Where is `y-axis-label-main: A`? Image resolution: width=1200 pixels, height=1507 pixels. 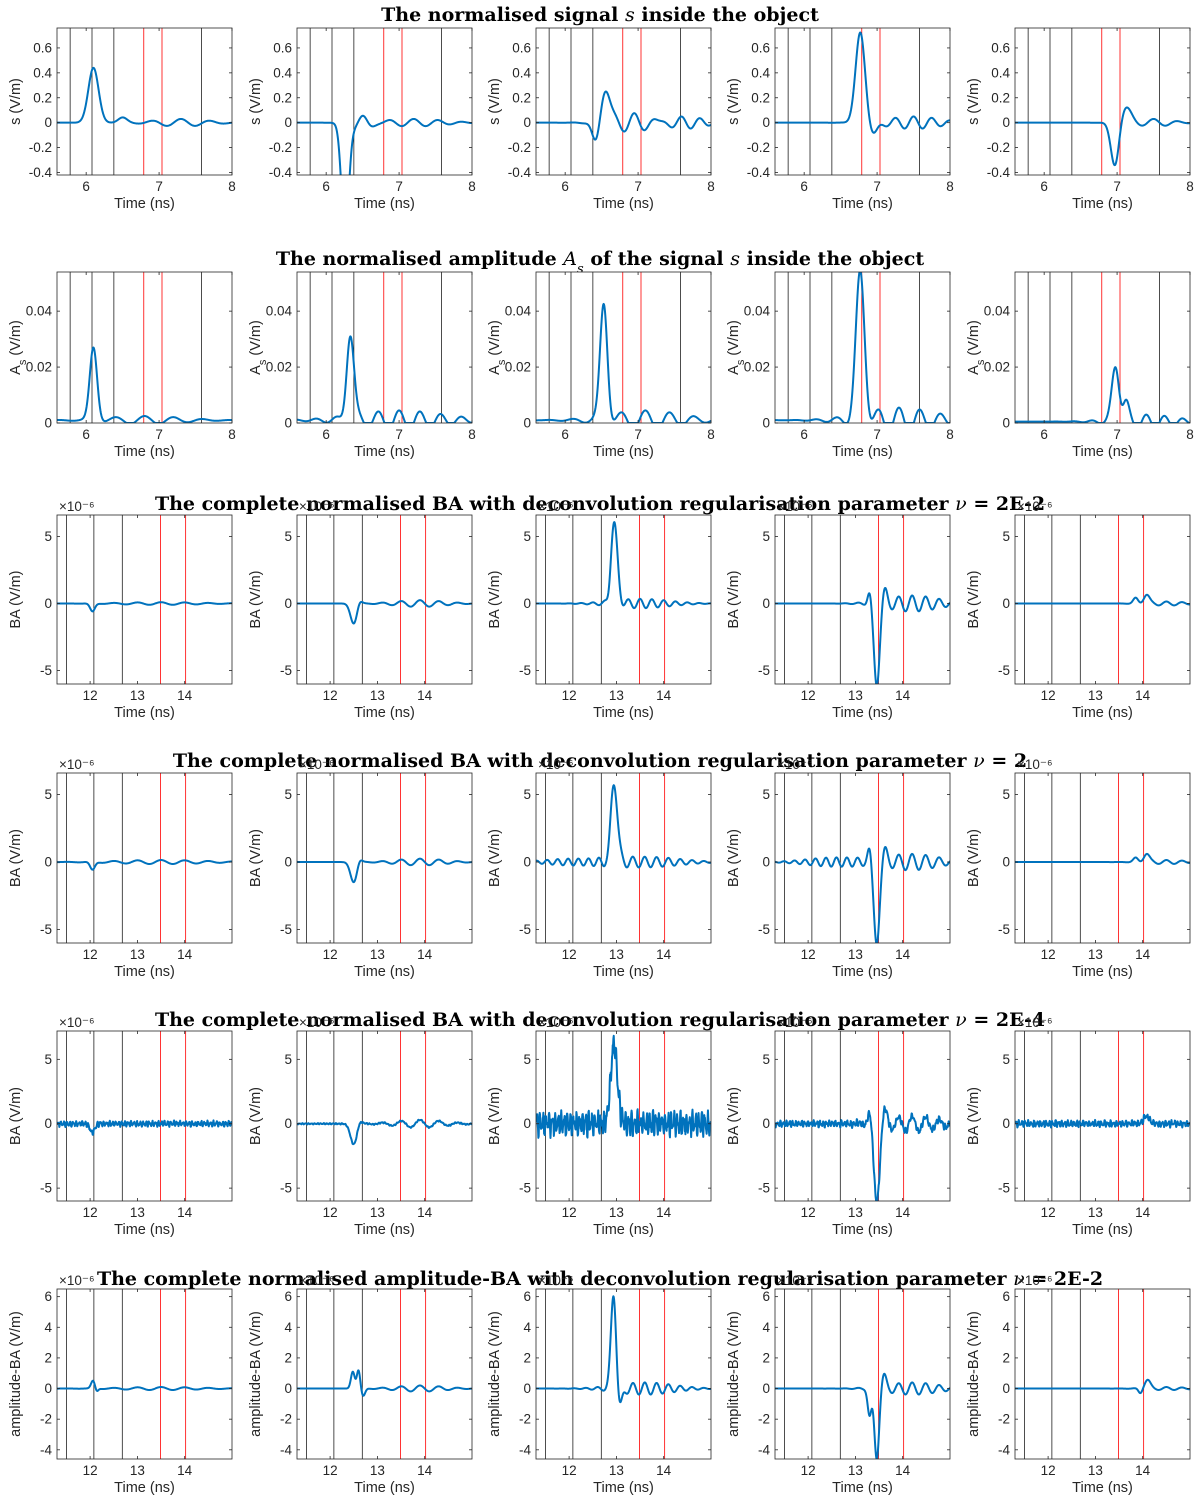
y-axis-label-main: A is located at coordinates (495, 370).